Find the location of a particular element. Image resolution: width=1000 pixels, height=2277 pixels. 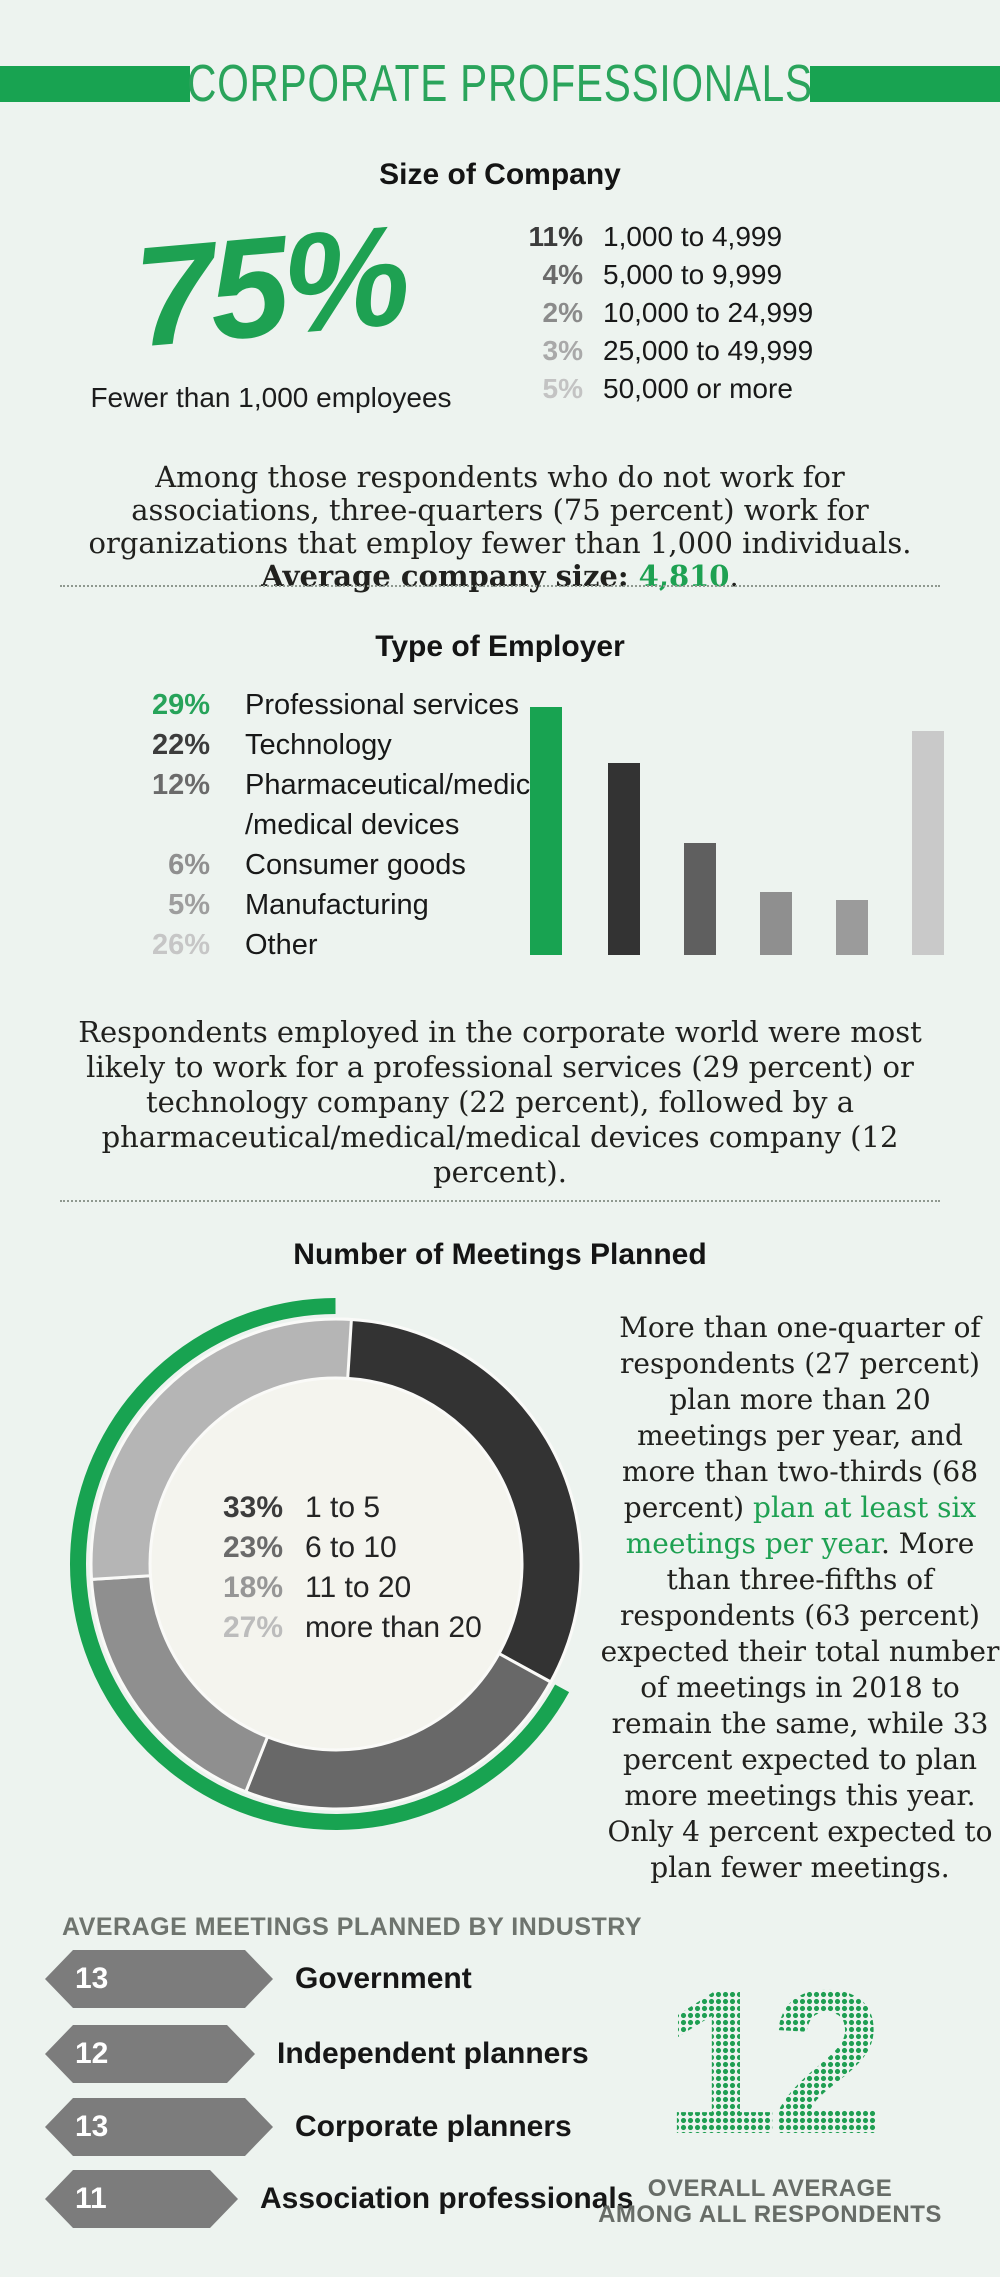

employer-label: Other is located at coordinates (281, 945).